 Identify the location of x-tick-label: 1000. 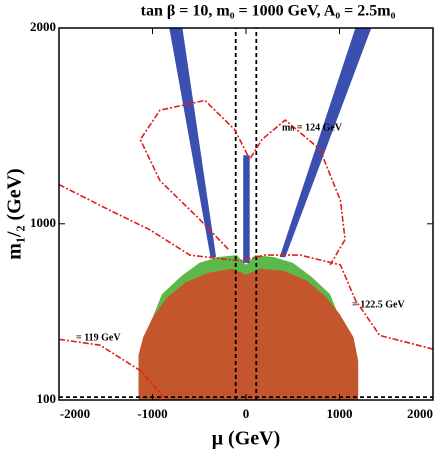
(340, 413).